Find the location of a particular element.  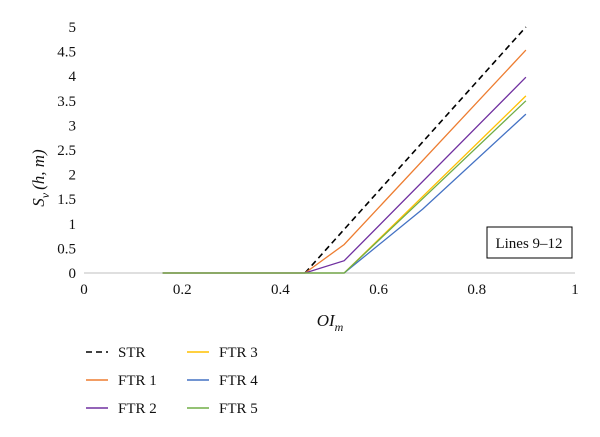

y-axis-title-main: S is located at coordinates (38, 202).